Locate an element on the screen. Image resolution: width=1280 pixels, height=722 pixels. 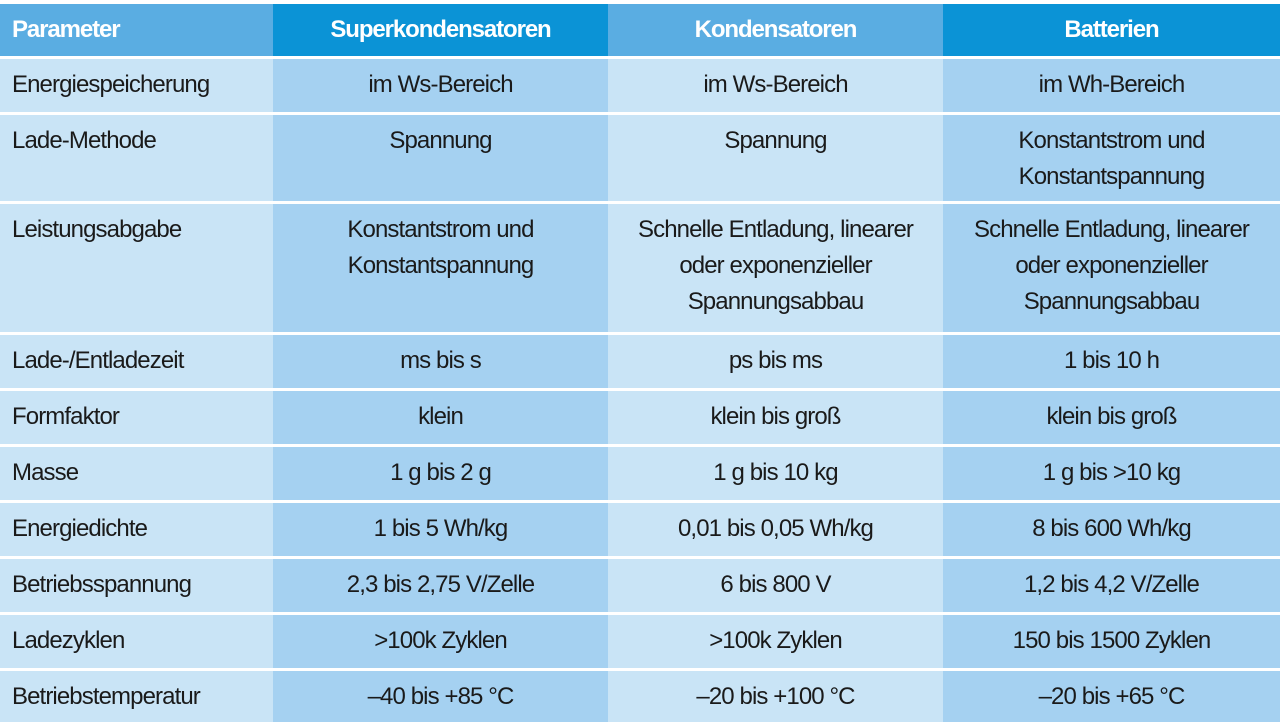
value-cell: 1 g bis 2 g is located at coordinates (440, 473).